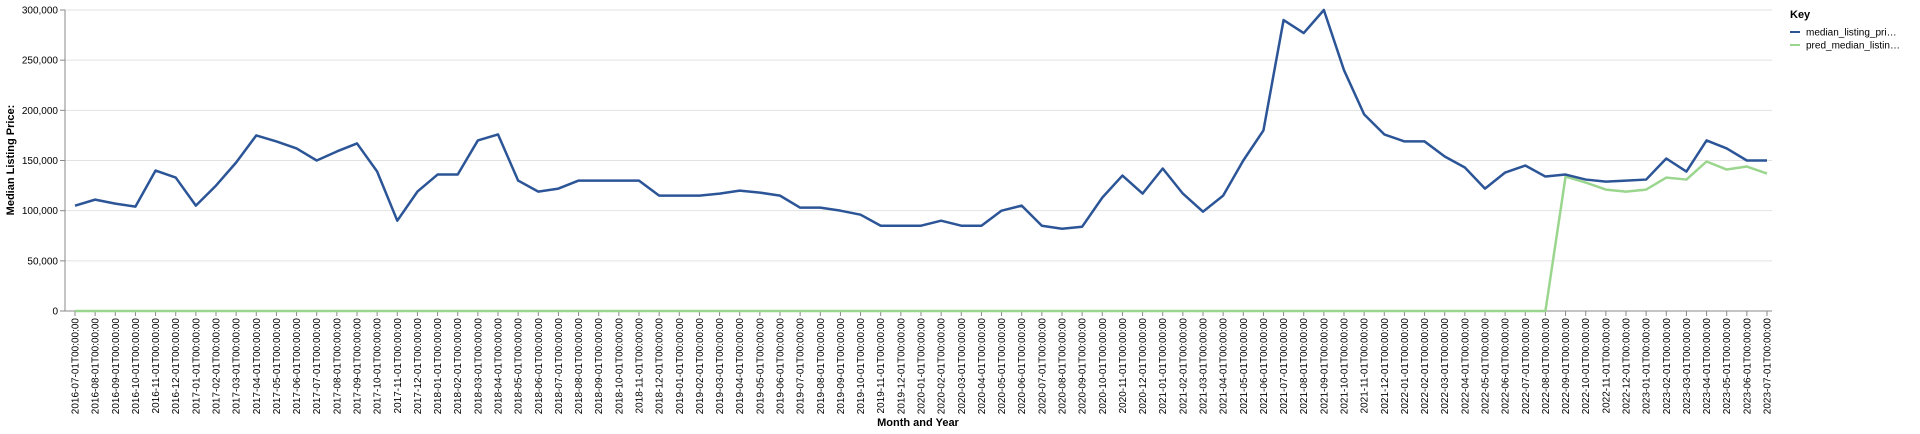 This screenshot has width=1920, height=434. I want to click on x-tick-label: 2021-06-01T00:00:00, so click(1264, 366).